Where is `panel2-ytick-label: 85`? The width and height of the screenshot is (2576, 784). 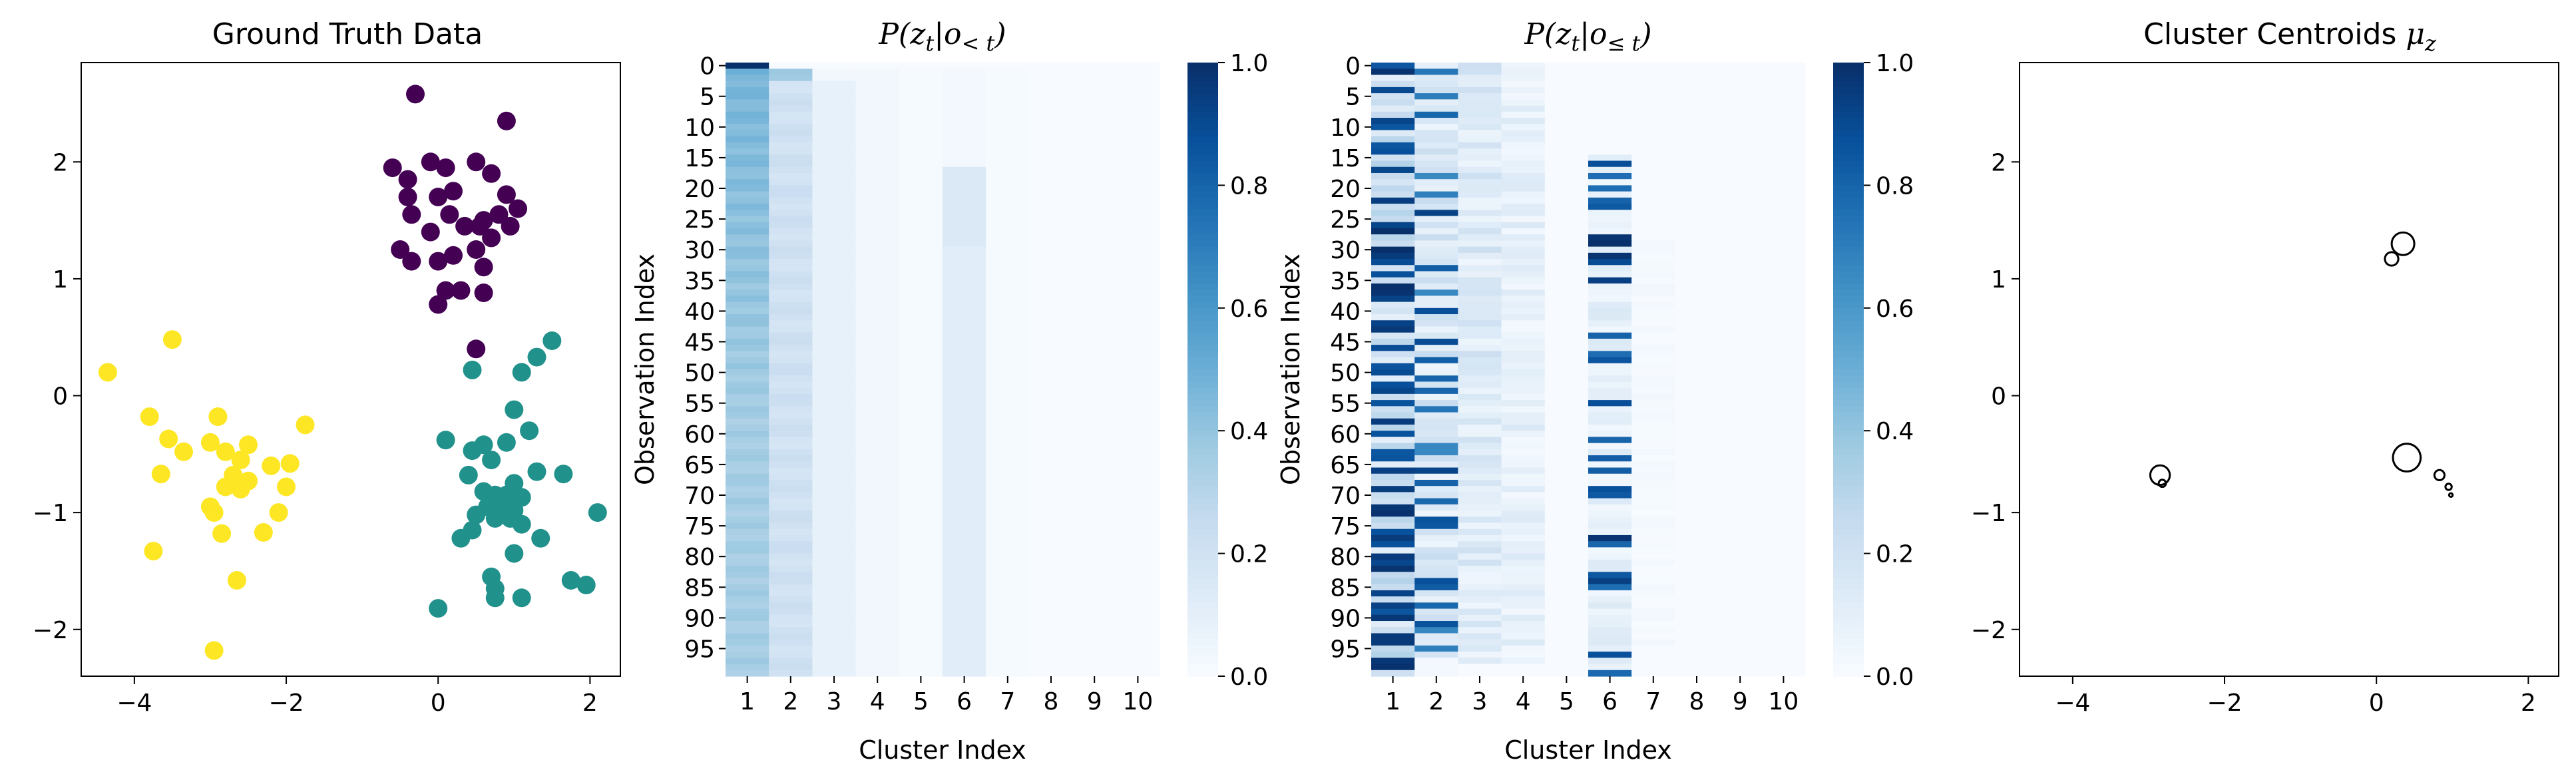 panel2-ytick-label: 85 is located at coordinates (699, 588).